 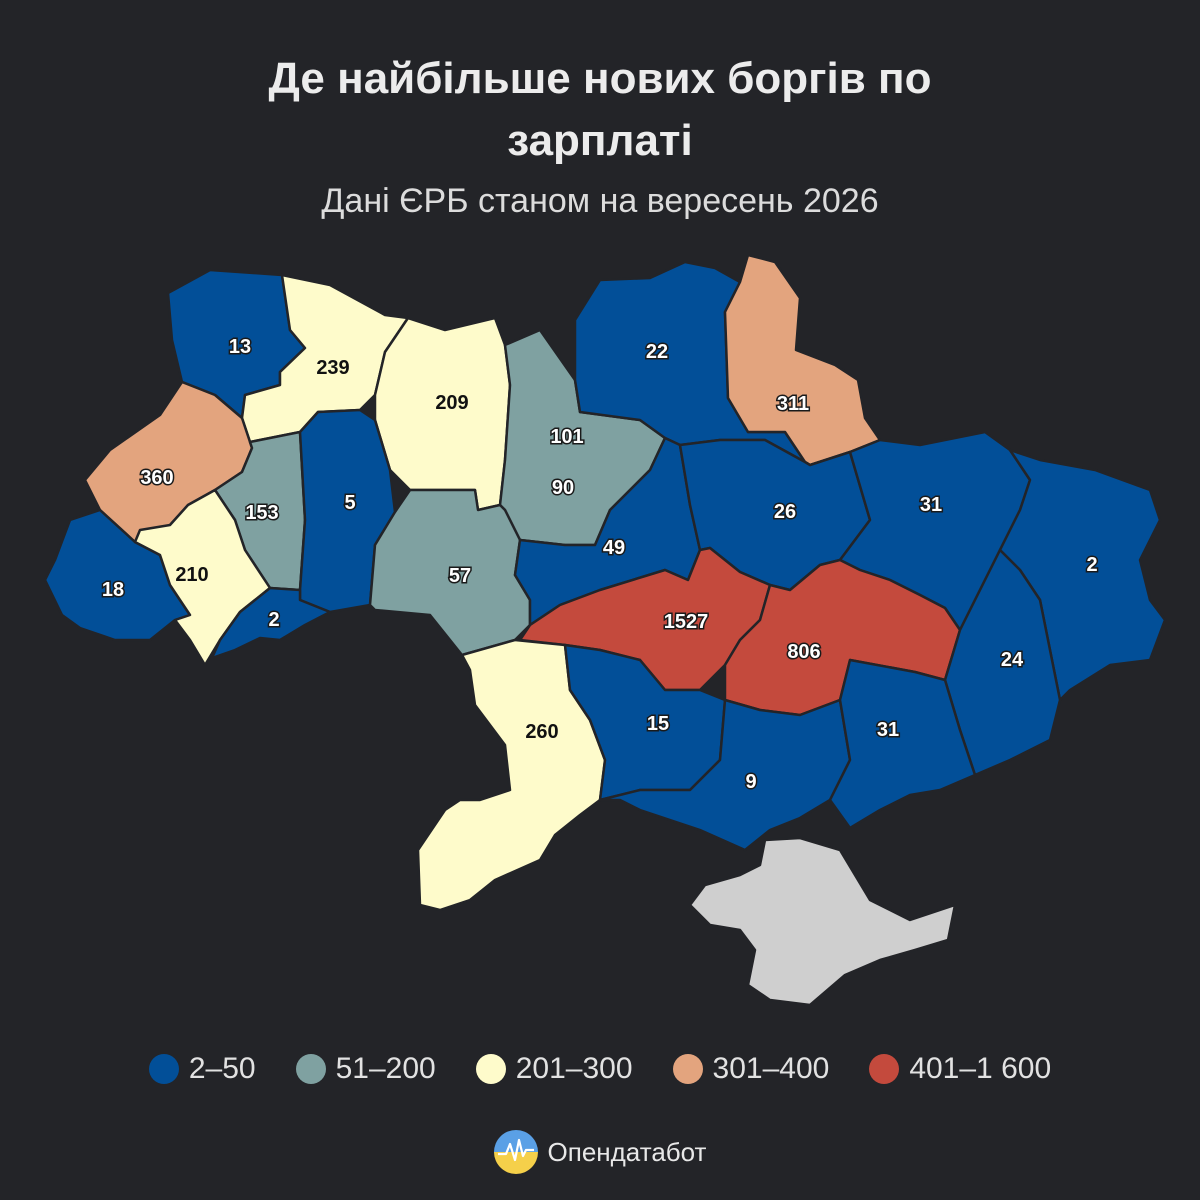 What do you see at coordinates (658, 724) in the screenshot?
I see `region-value-mykolaiv: 15` at bounding box center [658, 724].